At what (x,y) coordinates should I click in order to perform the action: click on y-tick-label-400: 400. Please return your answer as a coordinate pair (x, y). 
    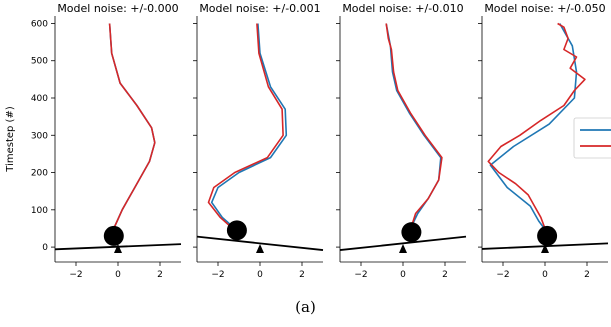
    Looking at the image, I should click on (39, 99).